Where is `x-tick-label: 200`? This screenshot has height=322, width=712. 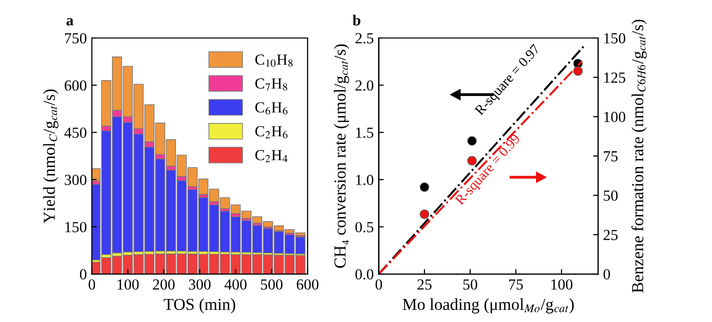 x-tick-label: 200 is located at coordinates (163, 284).